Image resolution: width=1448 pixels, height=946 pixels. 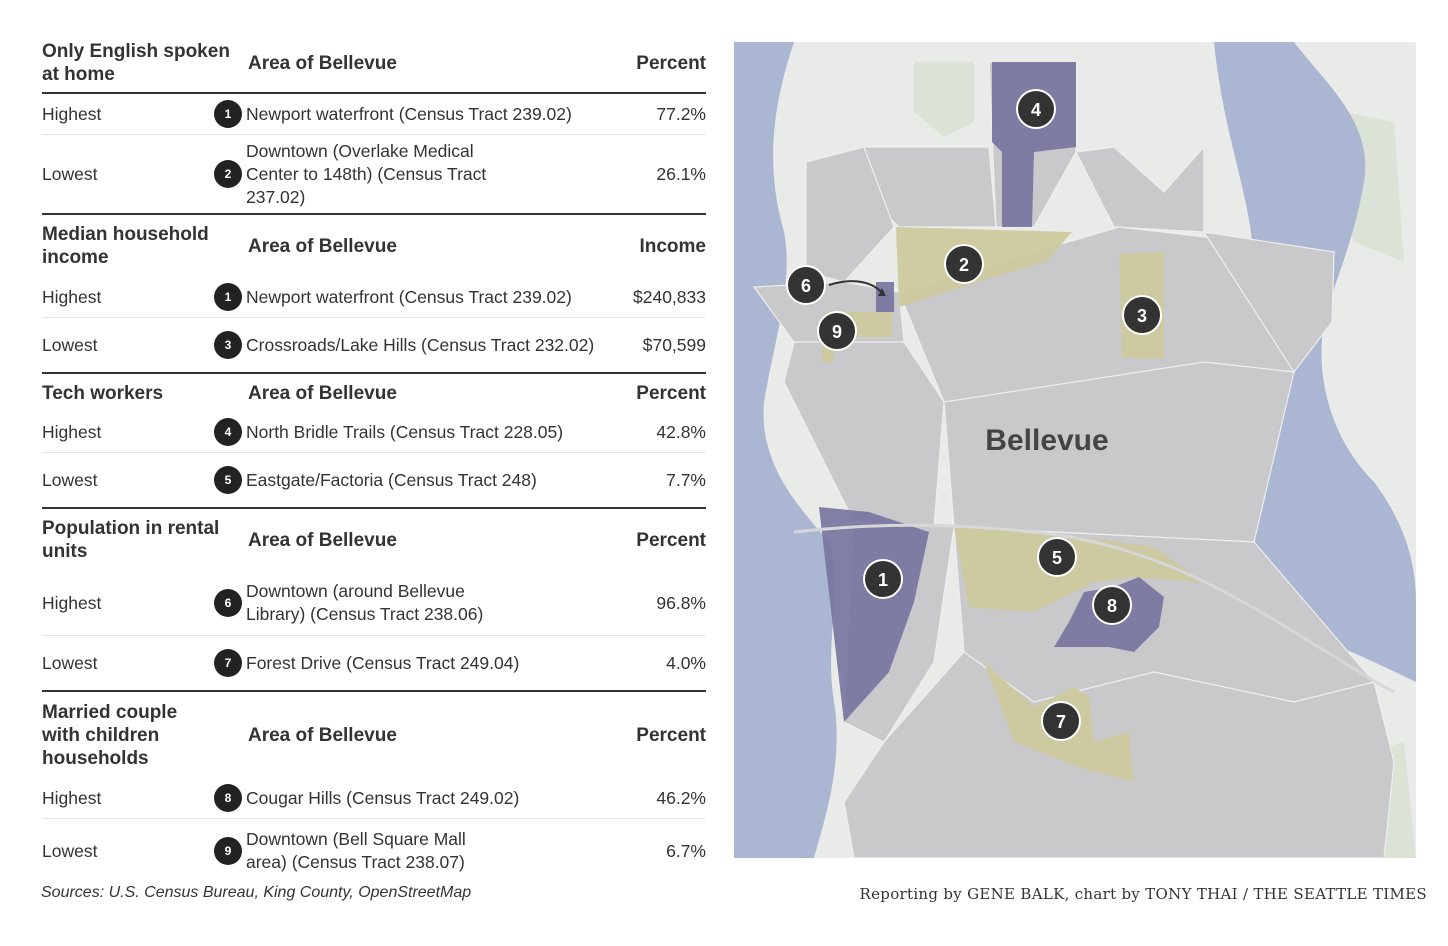 What do you see at coordinates (681, 797) in the screenshot?
I see `value-cell: 46.2%` at bounding box center [681, 797].